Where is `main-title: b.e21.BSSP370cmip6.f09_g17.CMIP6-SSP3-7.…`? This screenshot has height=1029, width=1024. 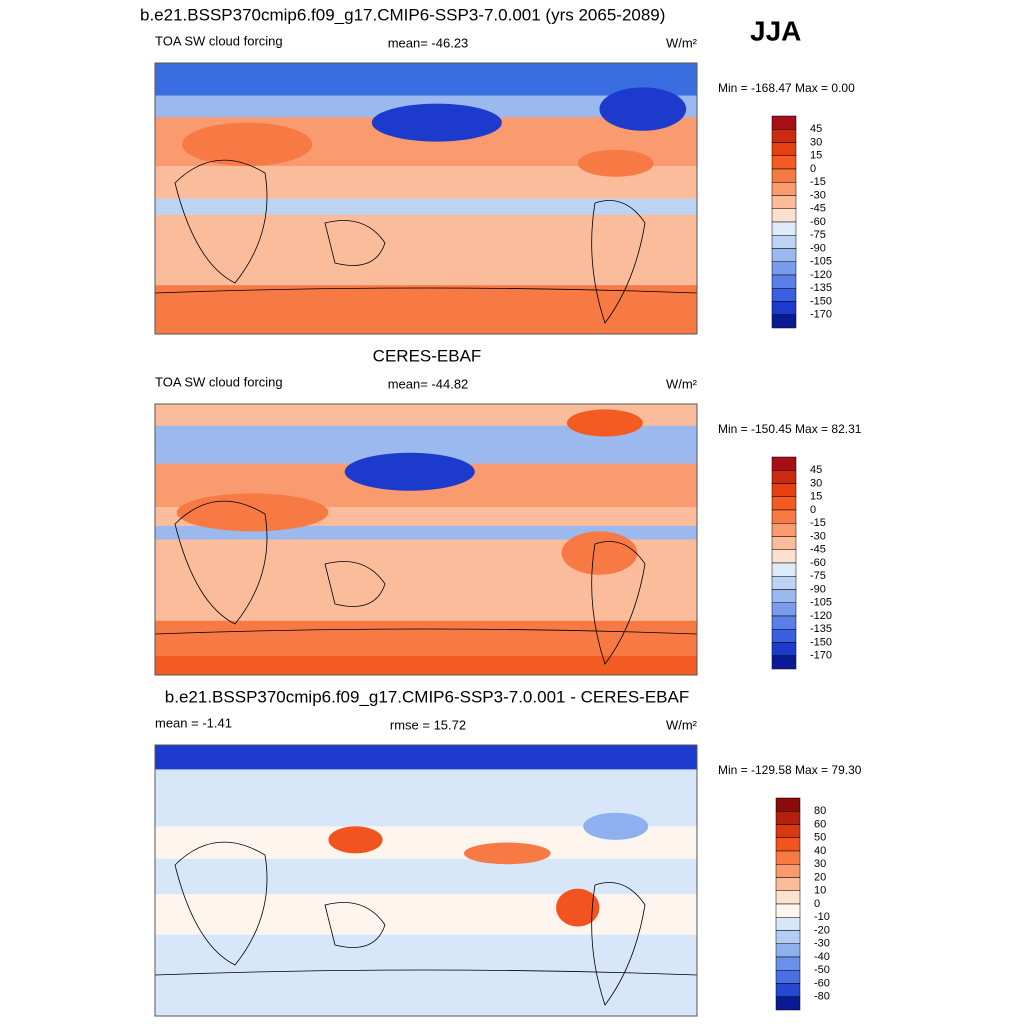
main-title: b.e21.BSSP370cmip6.f09_g17.CMIP6-SSP3-7.… is located at coordinates (402, 14).